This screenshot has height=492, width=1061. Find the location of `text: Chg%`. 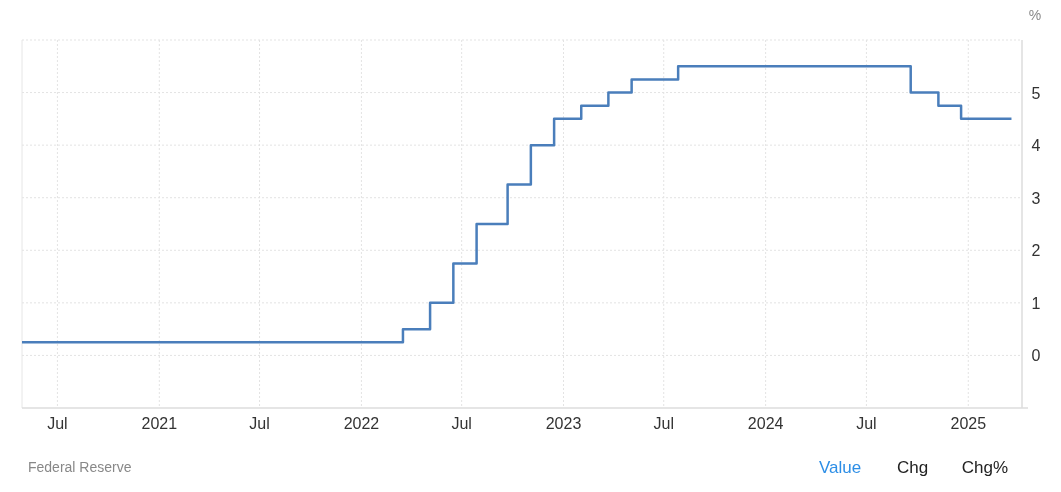

text: Chg% is located at coordinates (985, 467).